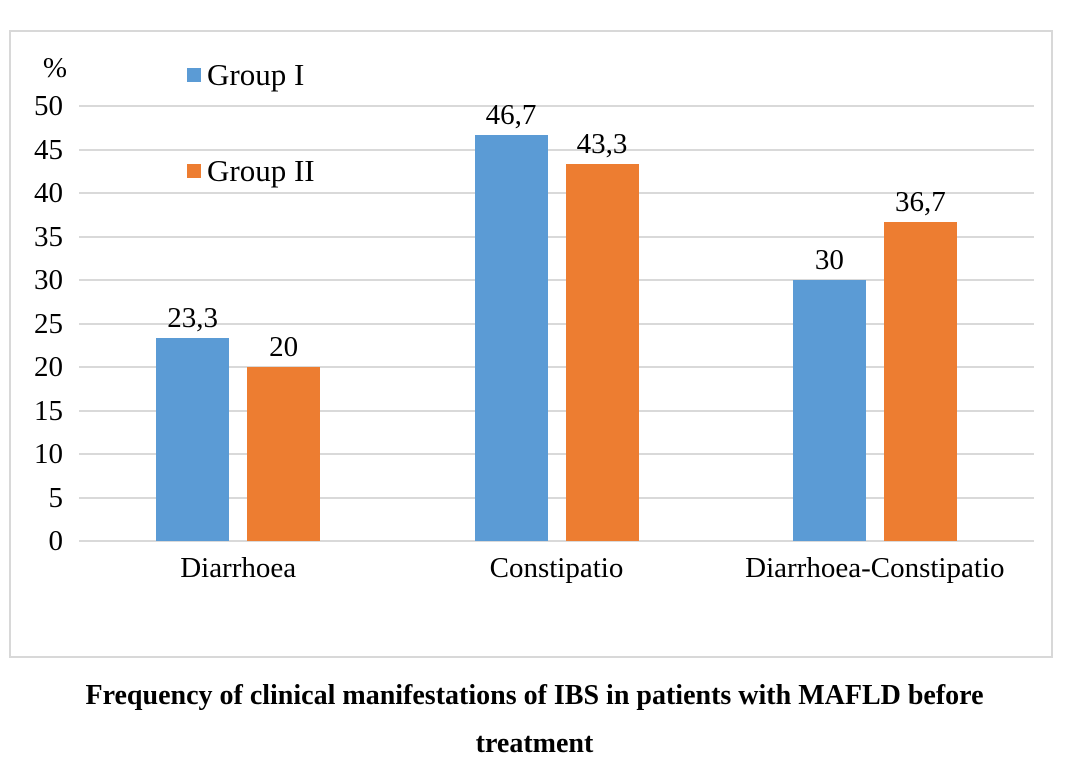 The height and width of the screenshot is (759, 1069). I want to click on legend-label-group-i: Group I, so click(256, 74).